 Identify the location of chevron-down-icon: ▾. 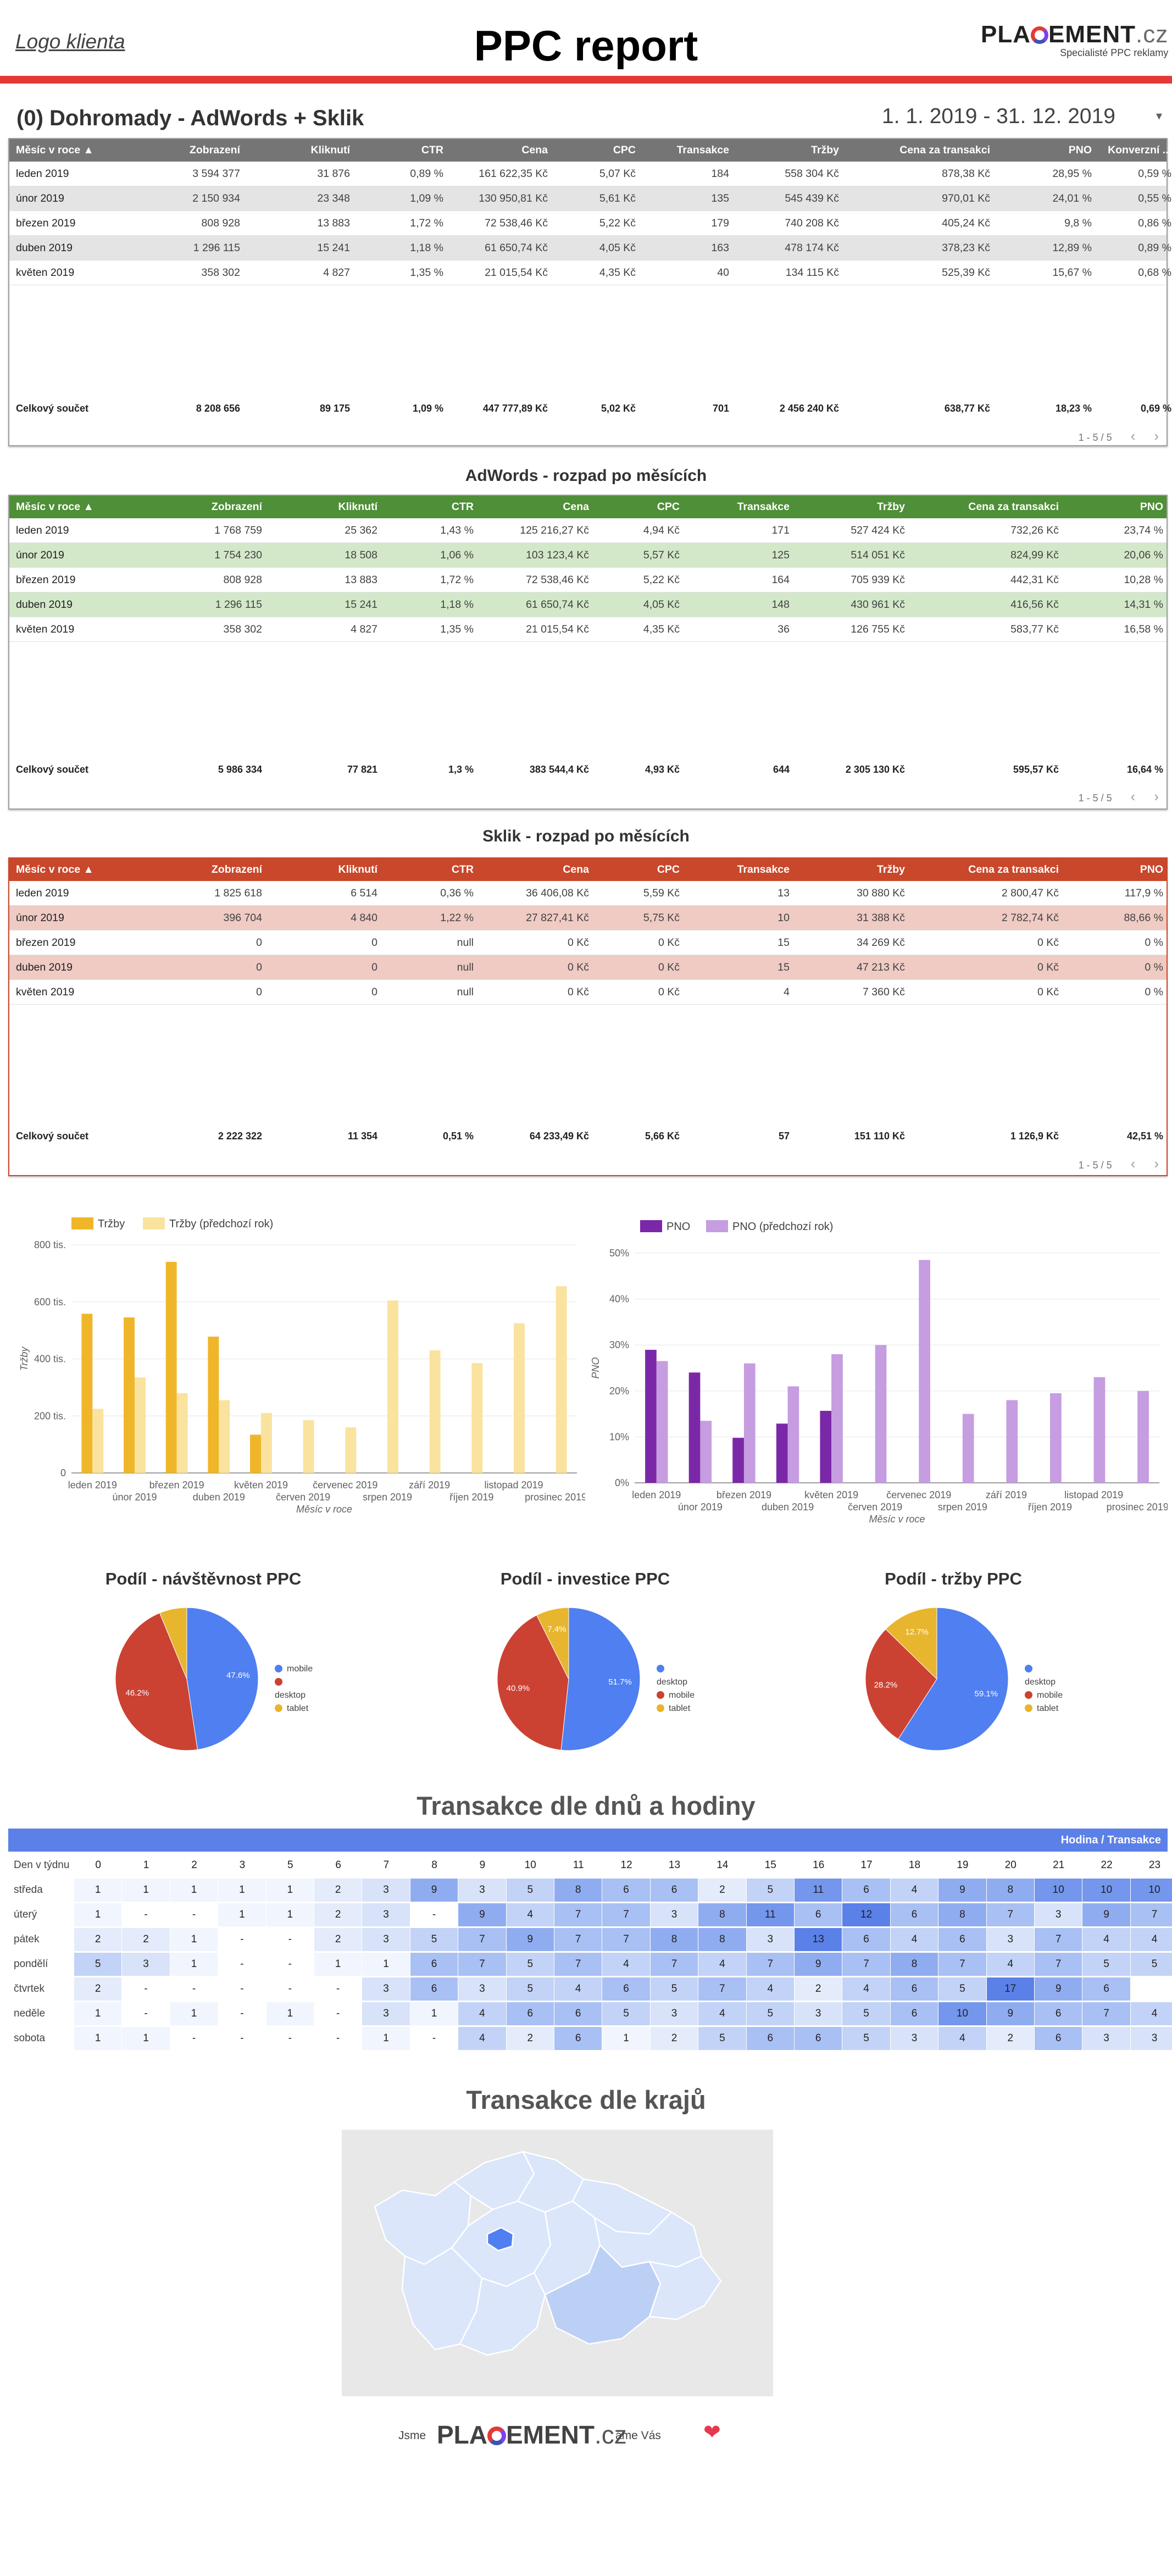
(1159, 116).